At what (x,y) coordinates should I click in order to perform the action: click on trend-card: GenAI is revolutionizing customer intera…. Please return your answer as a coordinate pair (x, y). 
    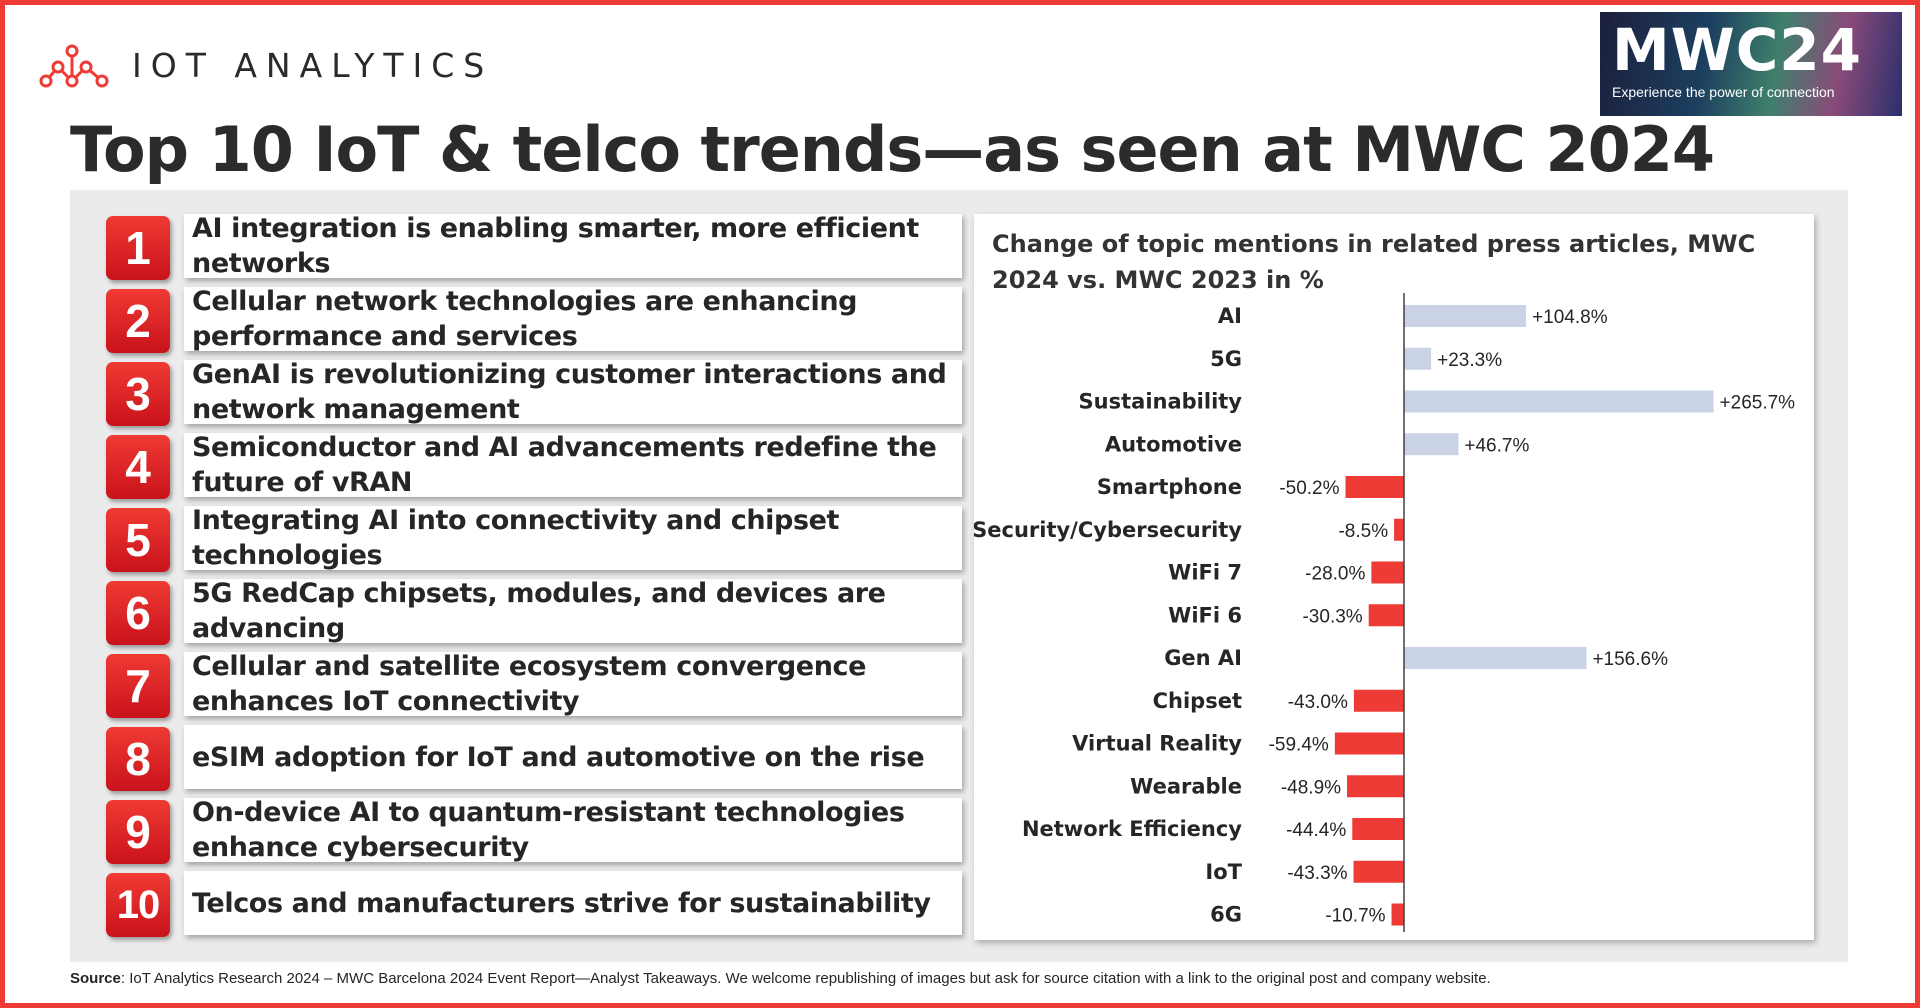
    Looking at the image, I should click on (573, 392).